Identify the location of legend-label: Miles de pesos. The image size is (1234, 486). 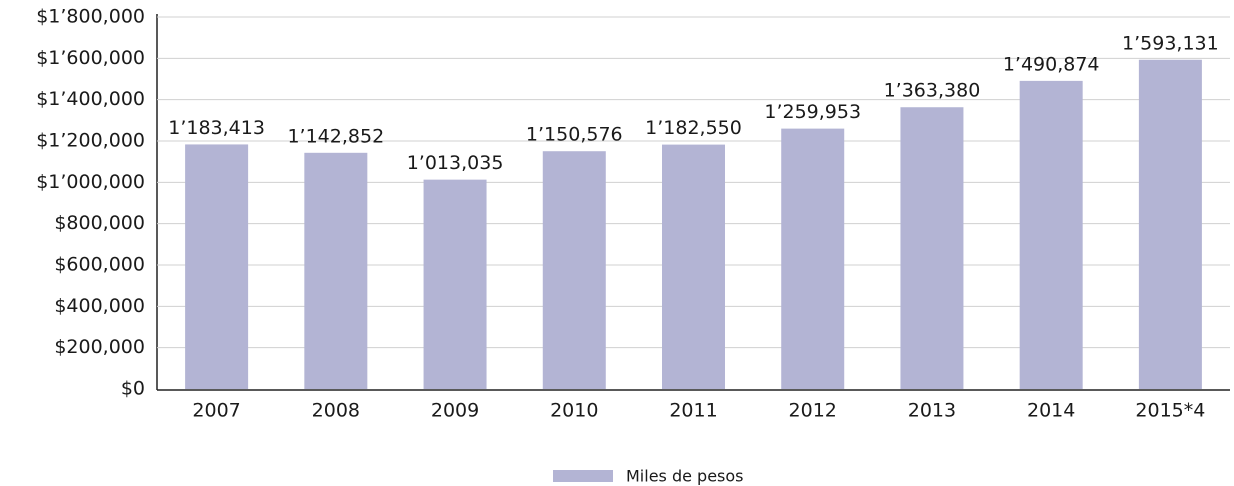
(685, 476).